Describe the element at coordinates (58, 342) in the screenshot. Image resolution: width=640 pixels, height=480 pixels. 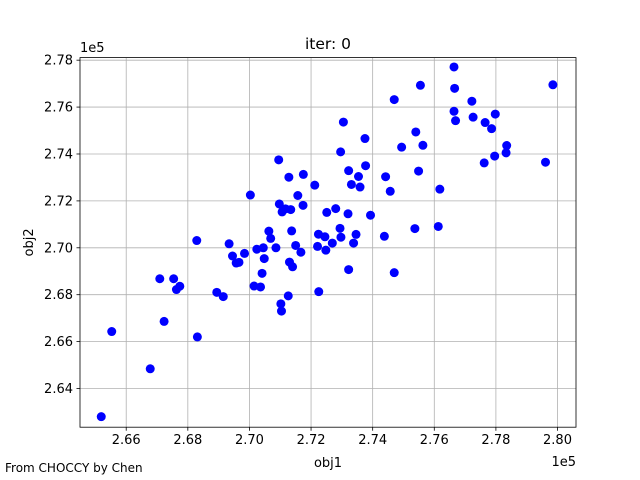
I see `y-tick-label: 2.66` at that location.